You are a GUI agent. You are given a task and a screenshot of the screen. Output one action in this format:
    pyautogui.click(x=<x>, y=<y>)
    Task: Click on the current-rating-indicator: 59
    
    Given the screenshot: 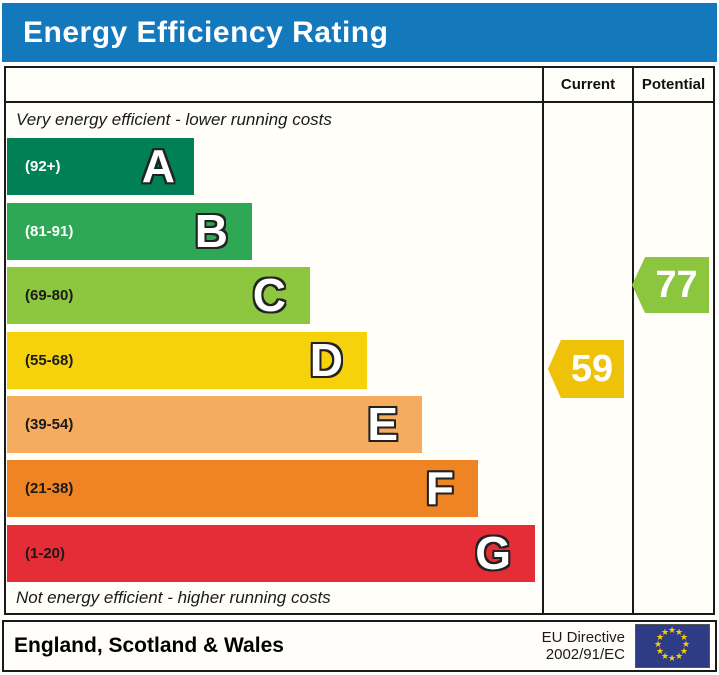 What is the action you would take?
    pyautogui.click(x=586, y=369)
    